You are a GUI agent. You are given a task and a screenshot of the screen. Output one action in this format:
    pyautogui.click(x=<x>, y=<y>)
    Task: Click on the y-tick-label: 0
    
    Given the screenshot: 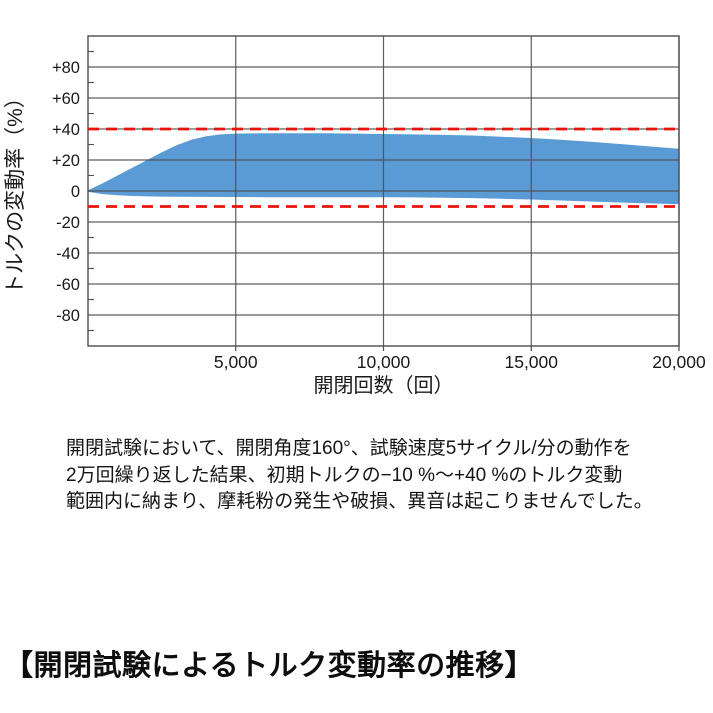 What is the action you would take?
    pyautogui.click(x=75, y=192)
    